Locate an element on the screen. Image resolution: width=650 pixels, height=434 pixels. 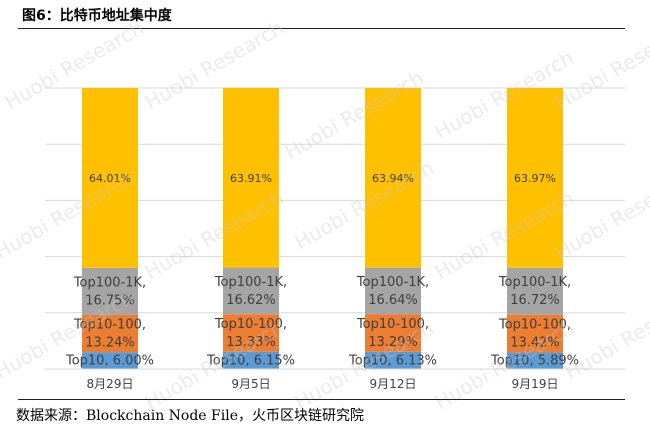
bar-data-label: Top10-100, 13.29% is located at coordinates (392, 333).